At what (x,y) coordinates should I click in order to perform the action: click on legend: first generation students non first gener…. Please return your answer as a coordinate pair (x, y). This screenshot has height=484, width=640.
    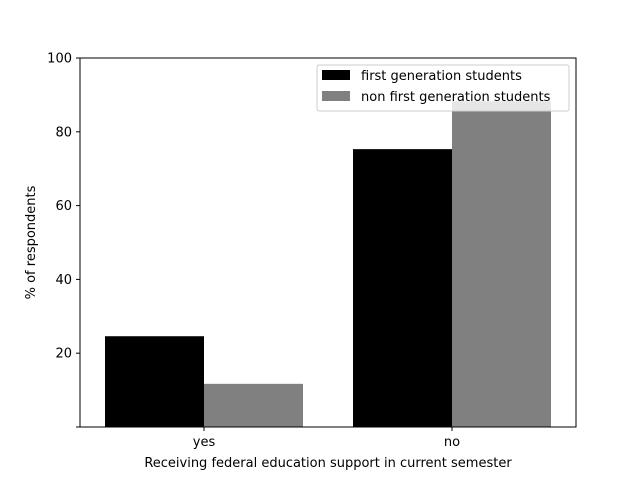
    Looking at the image, I should click on (443, 88).